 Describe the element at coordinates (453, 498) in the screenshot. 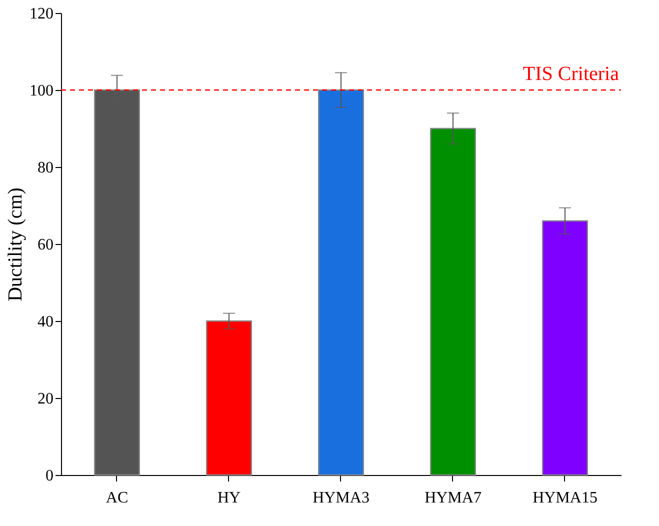

I see `x-tick-label: HYMA7` at that location.